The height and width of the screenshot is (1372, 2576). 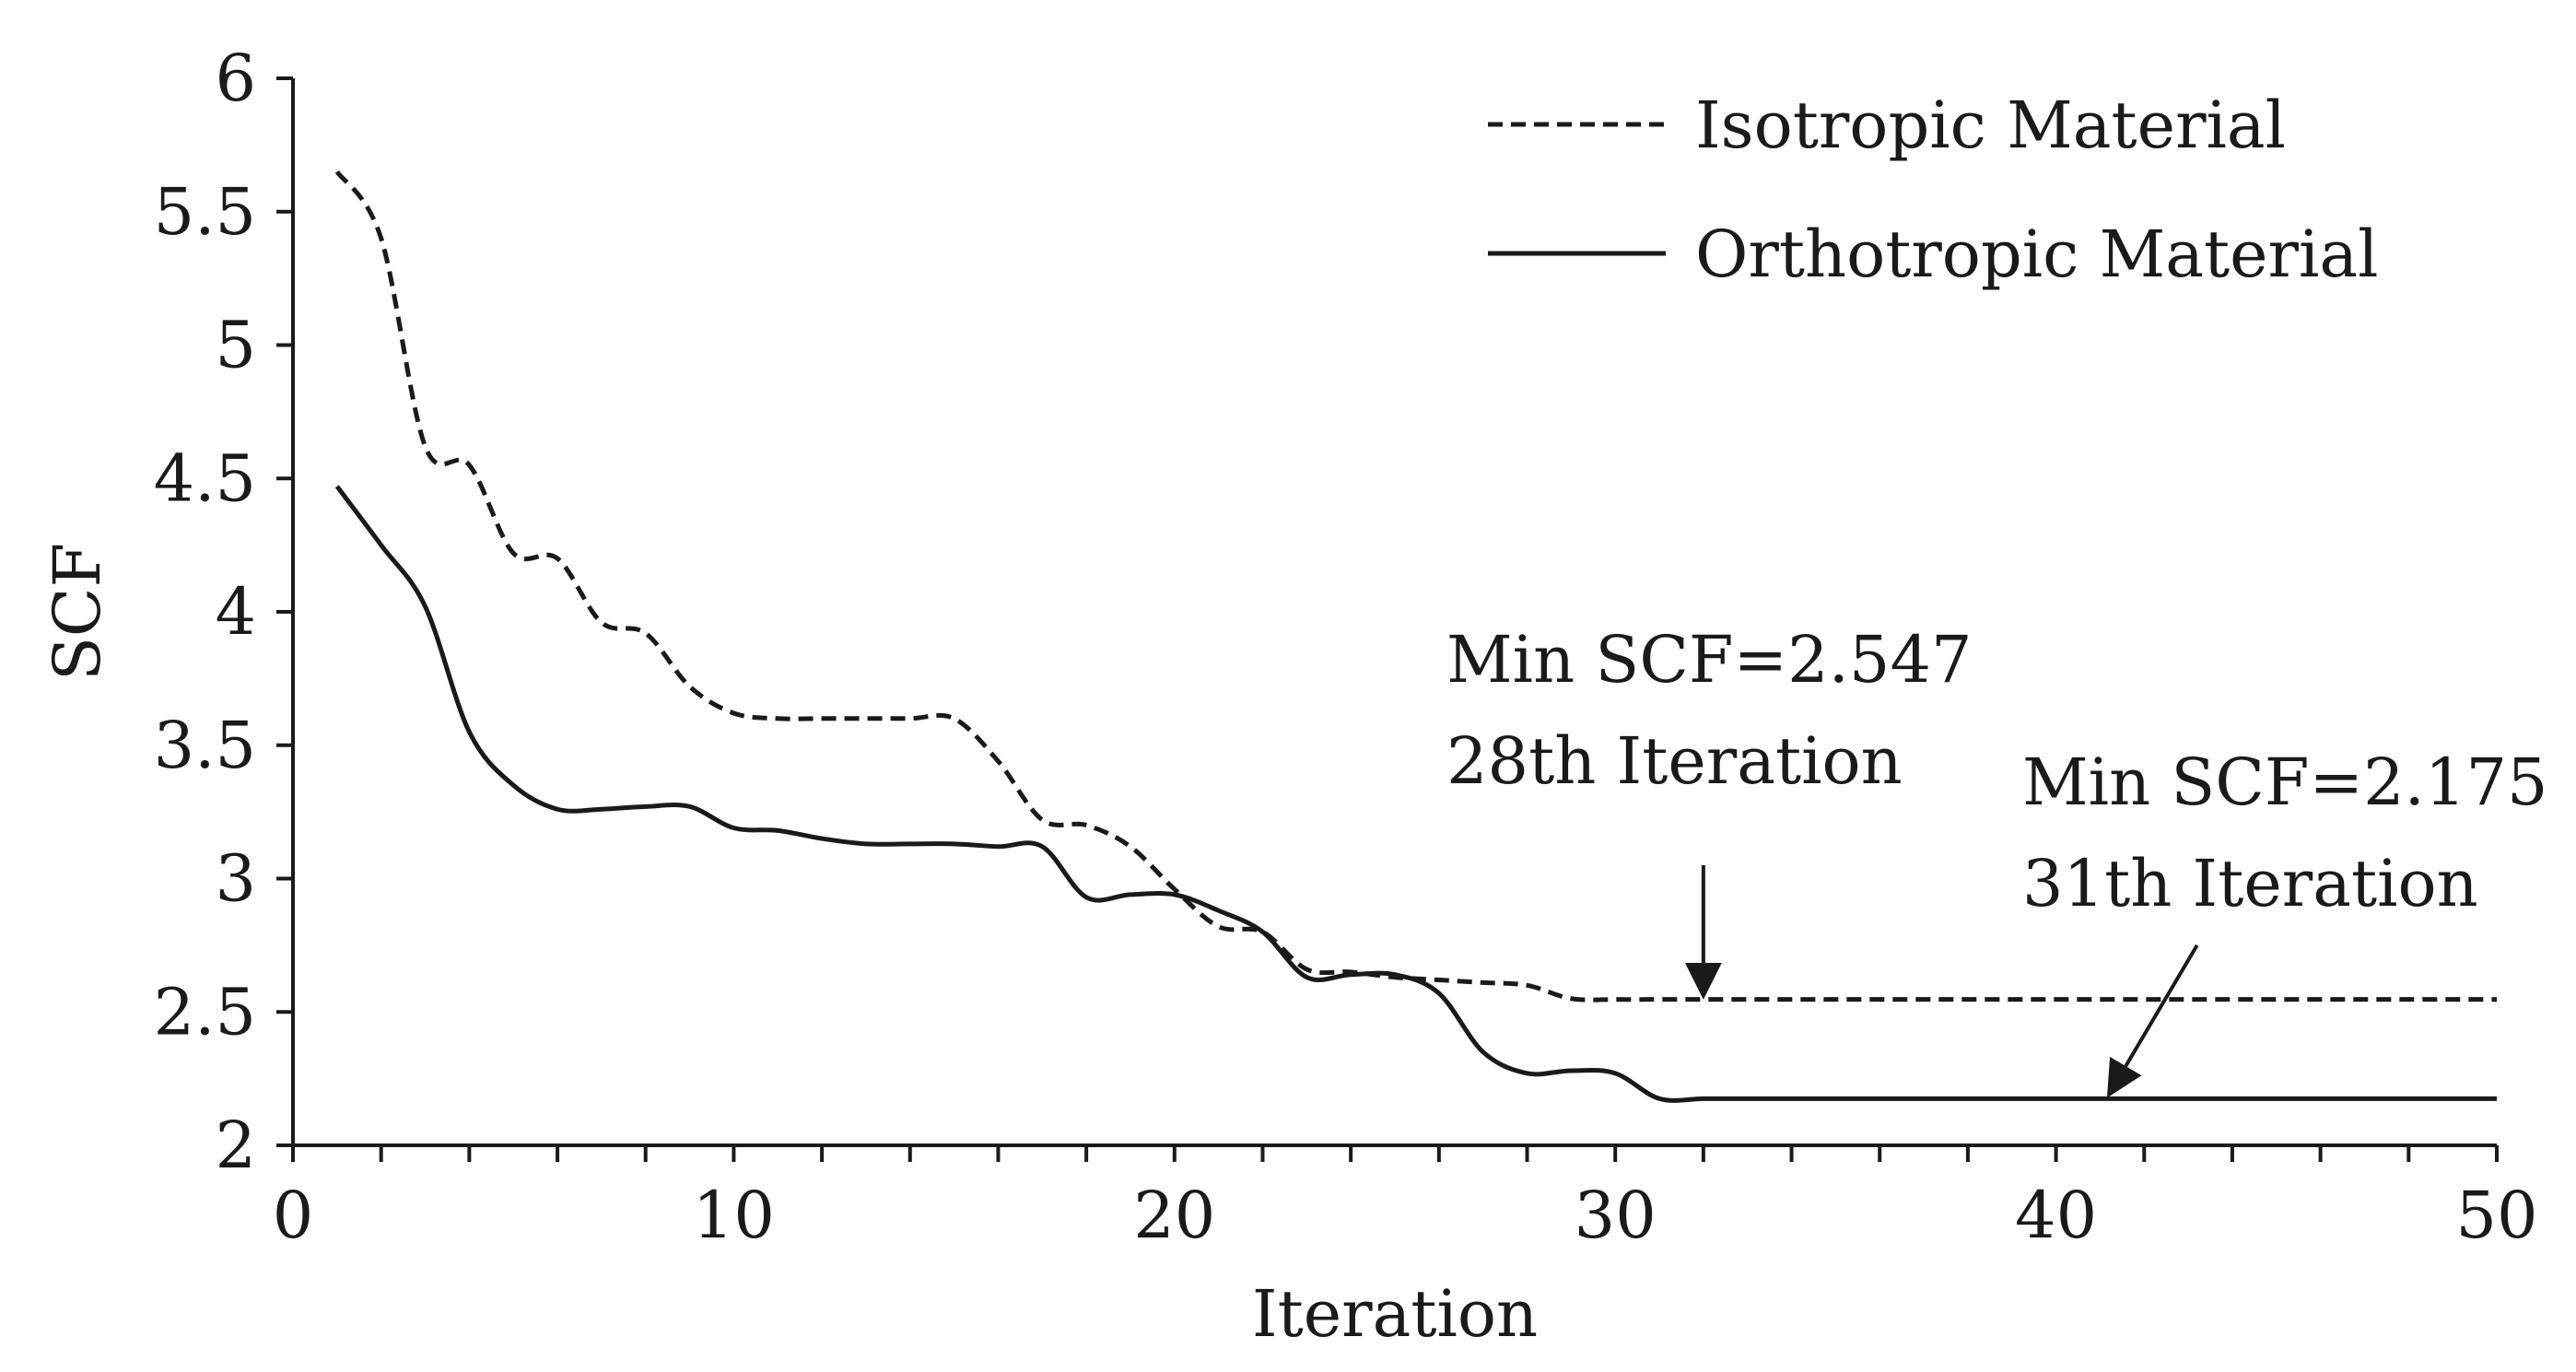 I want to click on y-tick-label: 6, so click(x=235, y=78).